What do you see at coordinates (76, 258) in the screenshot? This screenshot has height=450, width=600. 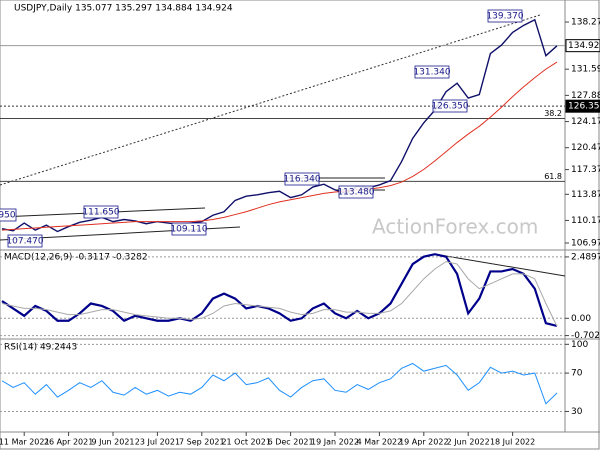 I see `macd-title: MACD(12,26,9) -0.3117 -0.3282` at bounding box center [76, 258].